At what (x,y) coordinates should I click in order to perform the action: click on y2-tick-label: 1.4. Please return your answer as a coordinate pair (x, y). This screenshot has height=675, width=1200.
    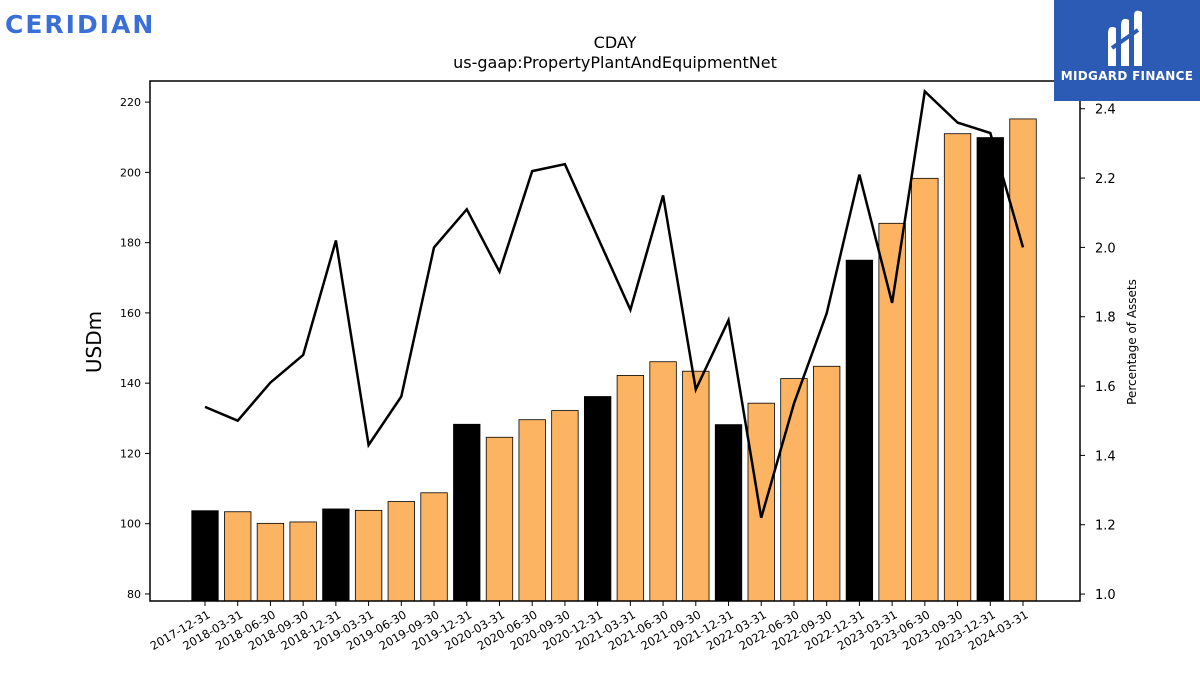
    Looking at the image, I should click on (1105, 456).